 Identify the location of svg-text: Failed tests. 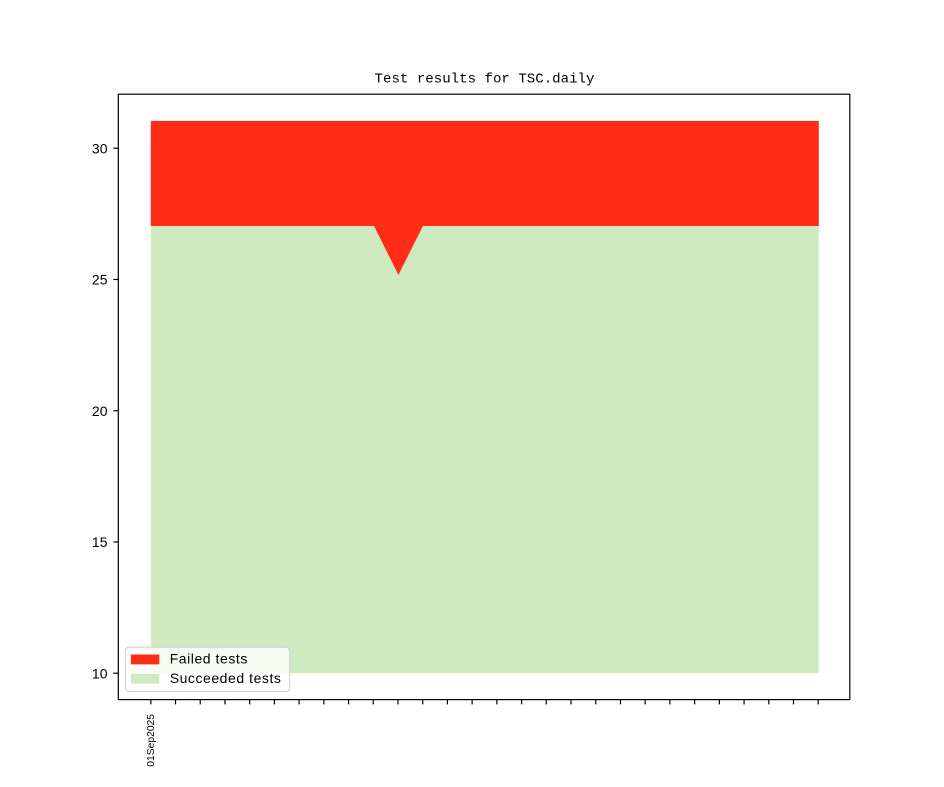
(209, 658).